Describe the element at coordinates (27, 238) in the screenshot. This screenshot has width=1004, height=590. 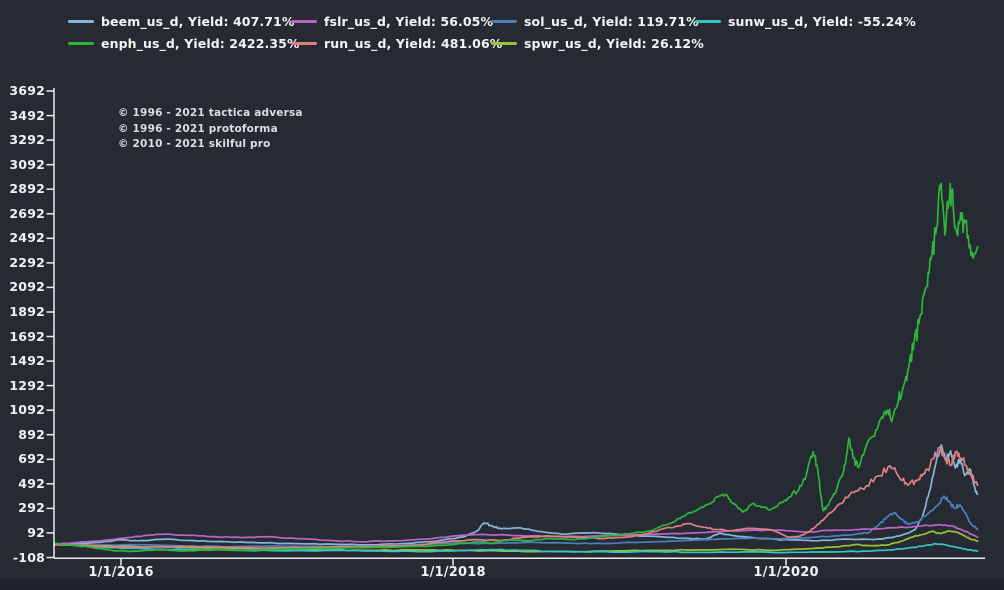
I see `y-axis-label: 2492` at that location.